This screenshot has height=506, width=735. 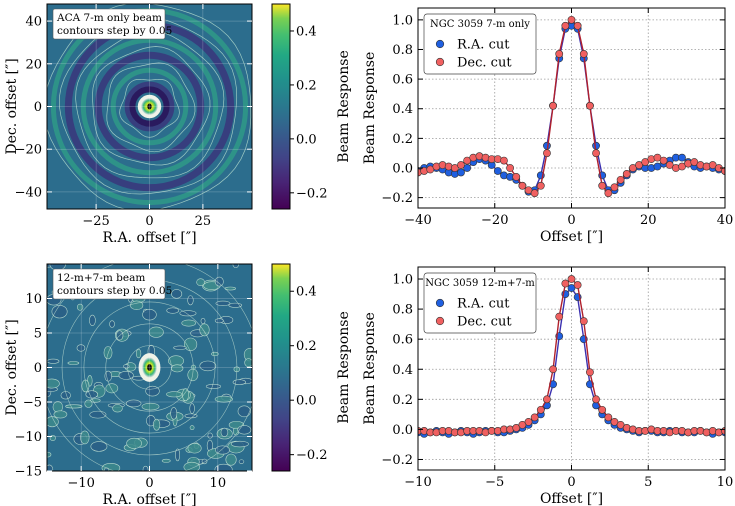 I want to click on contour-ring, so click(x=149, y=367).